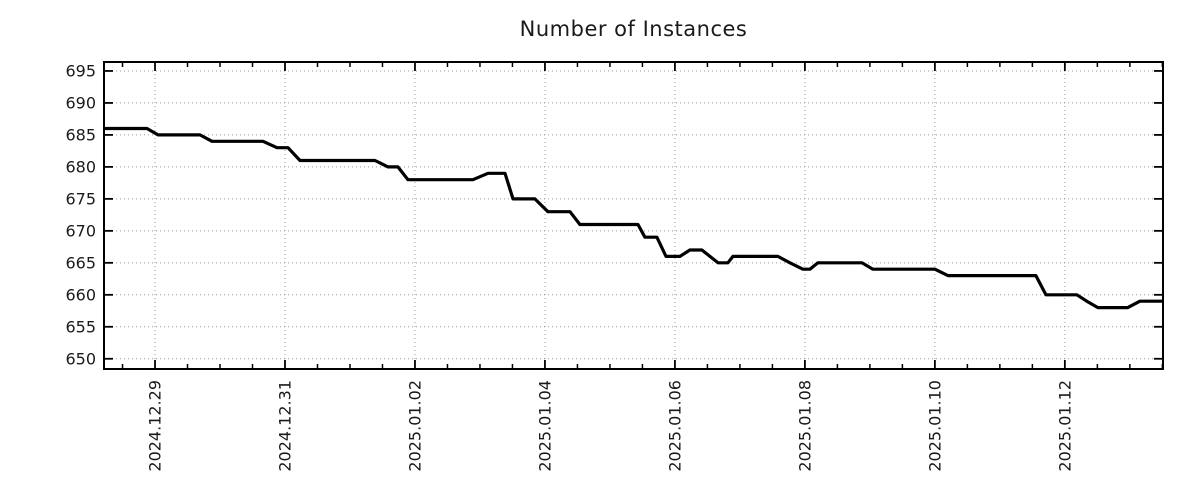 The height and width of the screenshot is (500, 1200). What do you see at coordinates (80, 294) in the screenshot?
I see `y-tick-label: 660` at bounding box center [80, 294].